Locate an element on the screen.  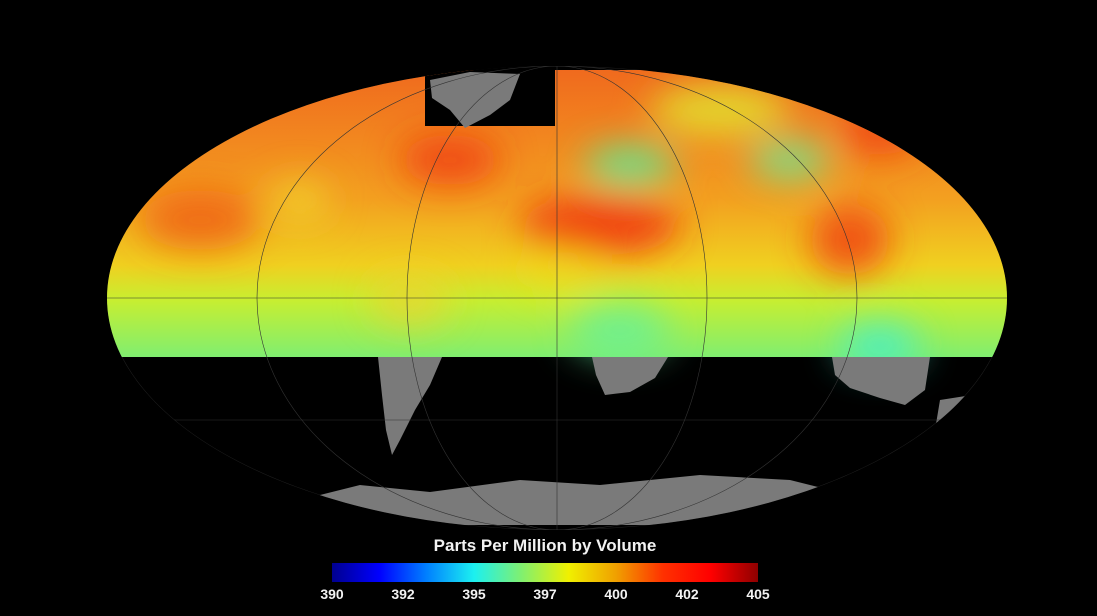
arctic-no-data-left is located at coordinates (248, 68).